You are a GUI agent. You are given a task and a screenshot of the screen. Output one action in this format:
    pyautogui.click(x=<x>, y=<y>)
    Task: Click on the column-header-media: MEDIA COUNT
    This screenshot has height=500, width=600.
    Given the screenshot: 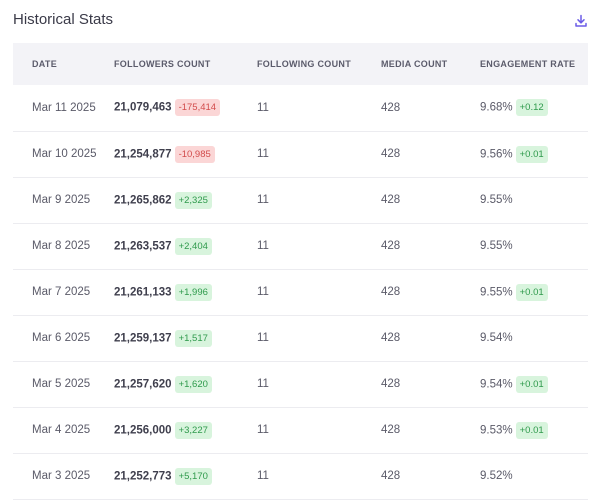 What is the action you would take?
    pyautogui.click(x=414, y=64)
    